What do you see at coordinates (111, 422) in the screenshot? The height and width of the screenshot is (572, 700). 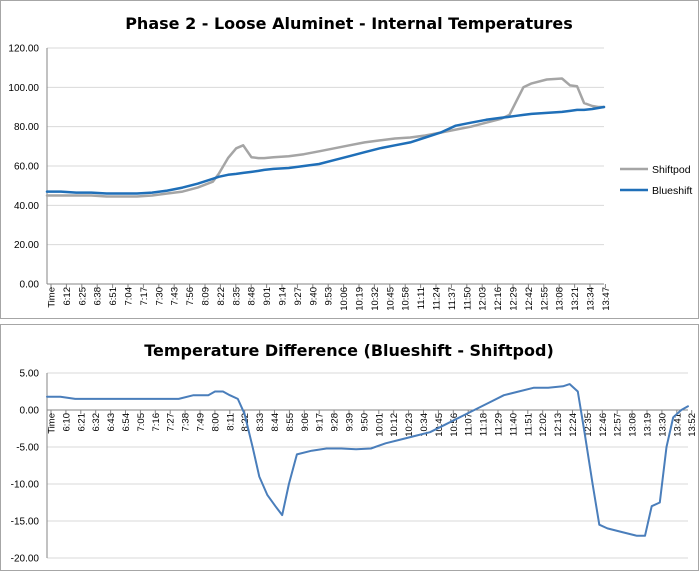 I see `x-tick-label: 6:43` at bounding box center [111, 422].